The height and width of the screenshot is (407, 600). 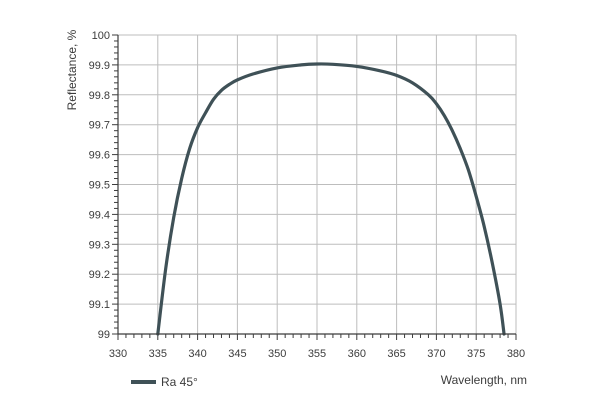 What do you see at coordinates (99, 215) in the screenshot?
I see `y-tick-label: 99.4` at bounding box center [99, 215].